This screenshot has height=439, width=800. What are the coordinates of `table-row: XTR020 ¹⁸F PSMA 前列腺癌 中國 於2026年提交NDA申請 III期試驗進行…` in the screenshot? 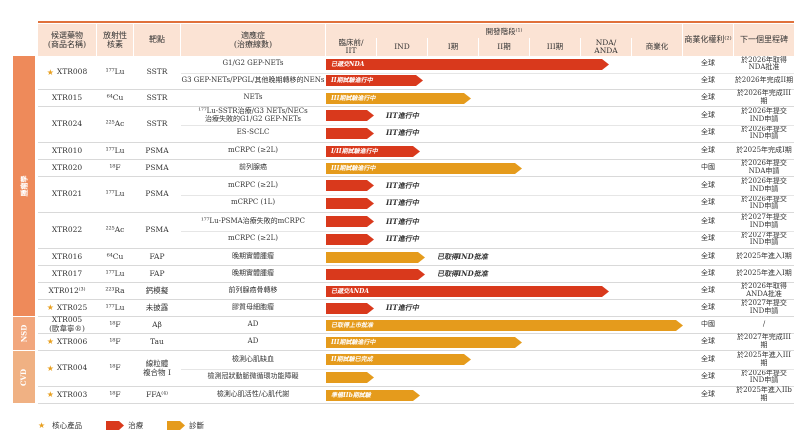 It's located at (416, 168).